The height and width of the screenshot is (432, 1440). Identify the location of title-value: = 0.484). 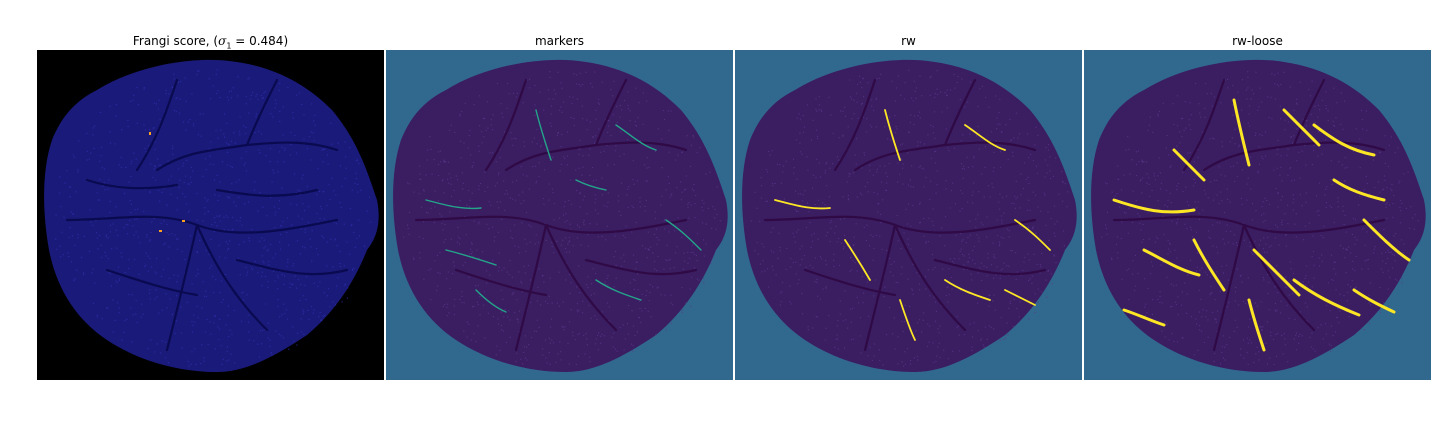
(260, 41).